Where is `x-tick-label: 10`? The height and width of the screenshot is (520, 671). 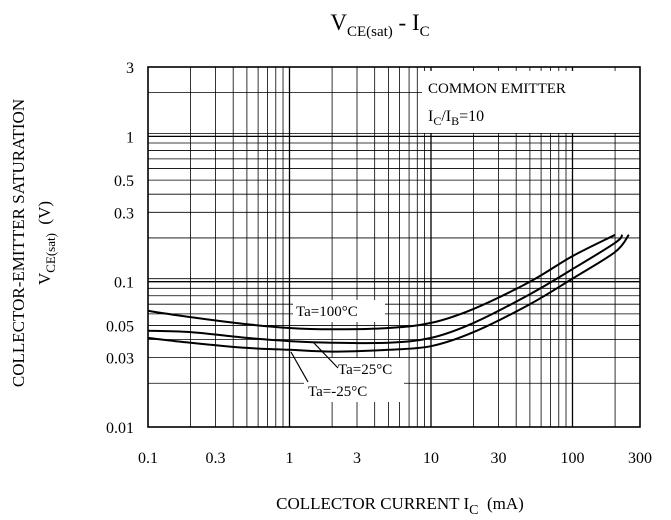
x-tick-label: 10 is located at coordinates (431, 458).